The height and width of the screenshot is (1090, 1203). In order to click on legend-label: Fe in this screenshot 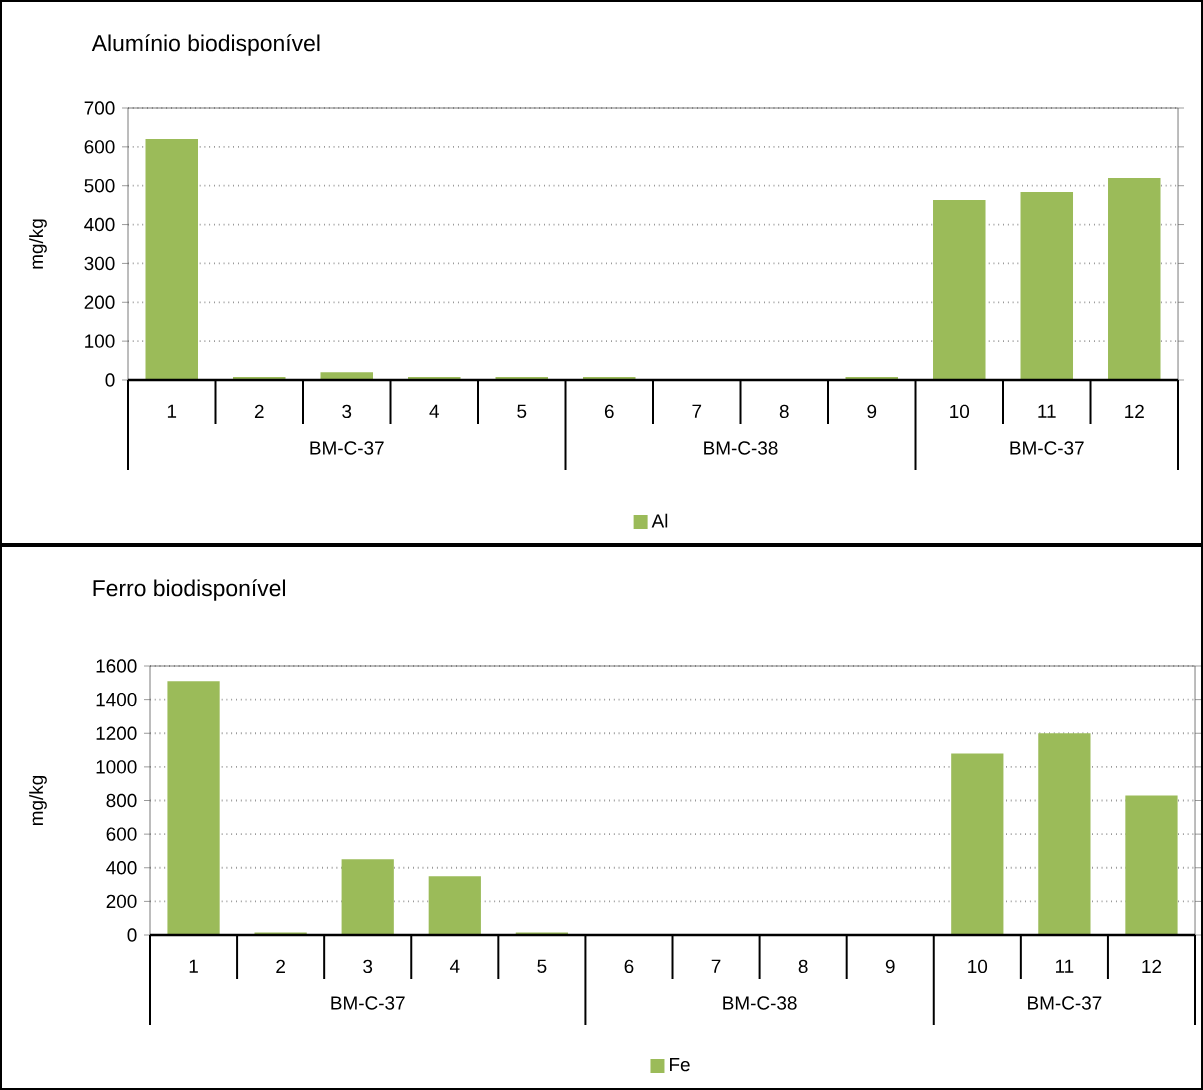, I will do `click(680, 1065)`.